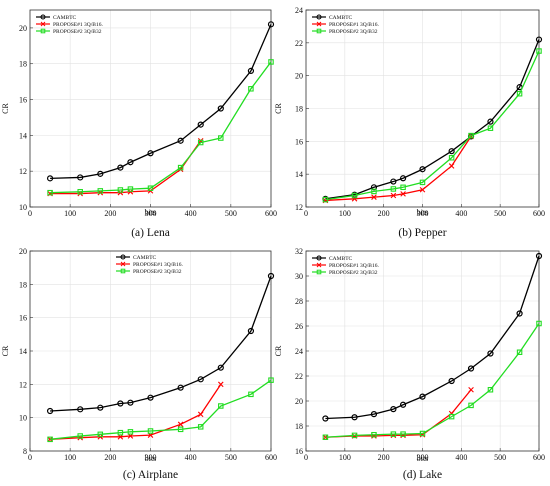 The height and width of the screenshot is (486, 550). What do you see at coordinates (422, 475) in the screenshot?
I see `chart-caption: (d) Lake` at bounding box center [422, 475].